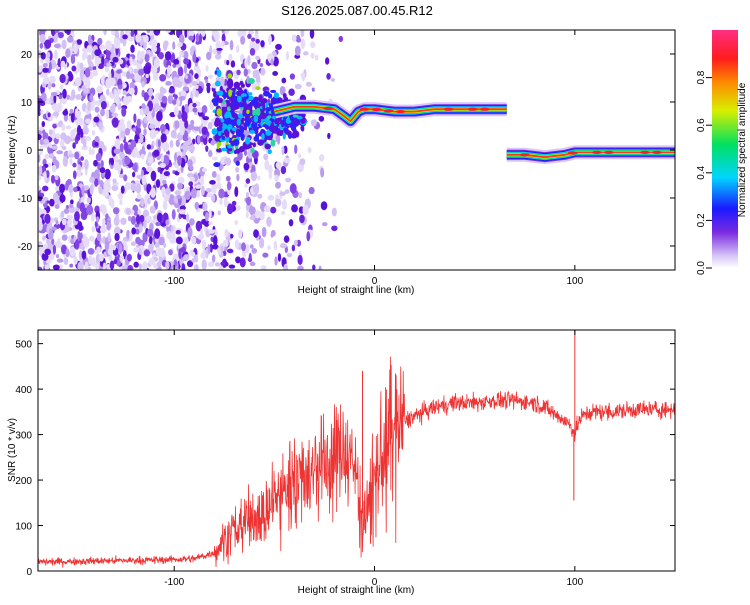 The height and width of the screenshot is (605, 750). What do you see at coordinates (701, 77) in the screenshot?
I see `colorbar-tick-label: 0.8` at bounding box center [701, 77].